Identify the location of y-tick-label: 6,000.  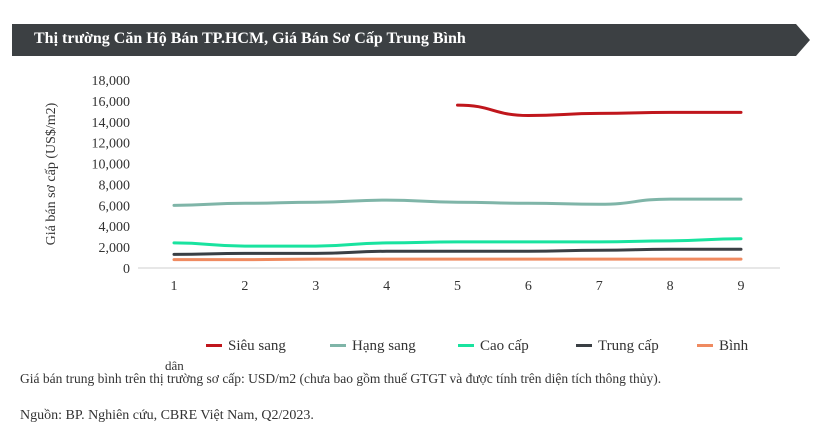
(115, 206).